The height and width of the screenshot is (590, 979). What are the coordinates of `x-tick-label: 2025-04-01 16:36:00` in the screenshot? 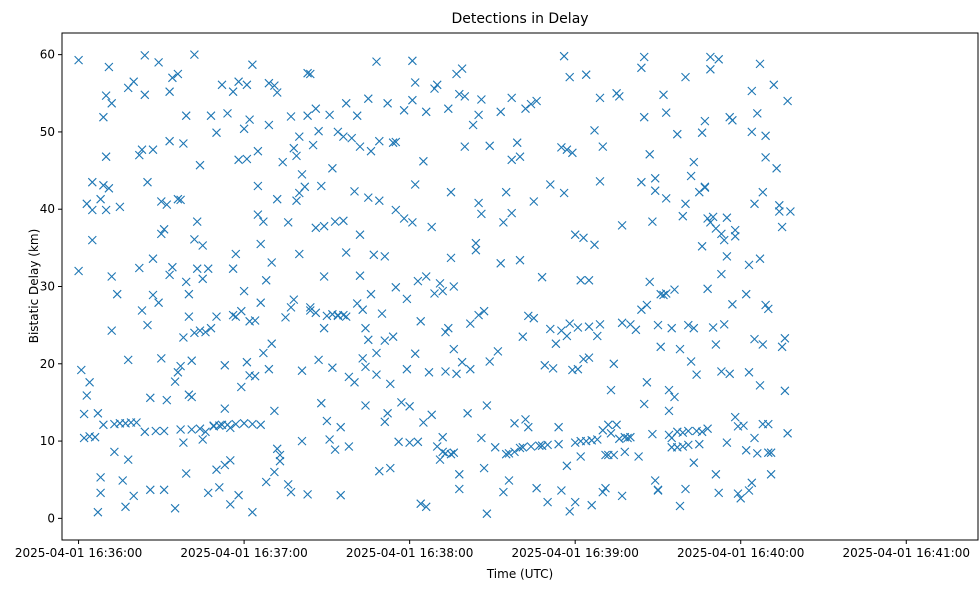 It's located at (78, 553).